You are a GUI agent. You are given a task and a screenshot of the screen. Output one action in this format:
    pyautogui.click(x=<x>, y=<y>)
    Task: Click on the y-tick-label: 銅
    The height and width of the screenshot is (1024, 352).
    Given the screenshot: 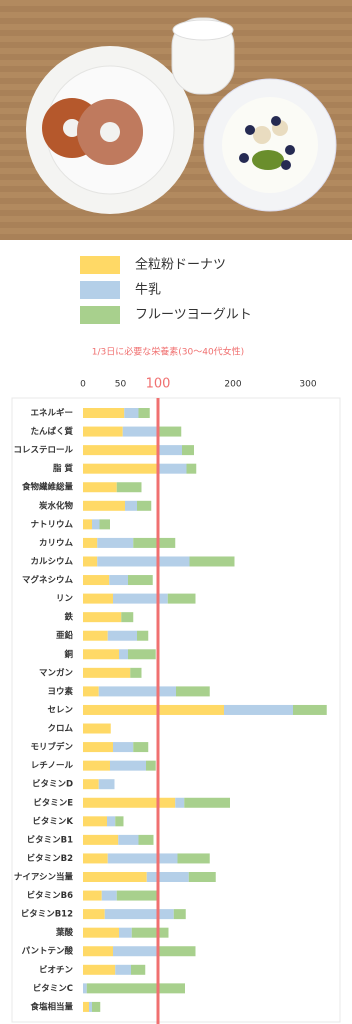 What is the action you would take?
    pyautogui.click(x=68, y=654)
    